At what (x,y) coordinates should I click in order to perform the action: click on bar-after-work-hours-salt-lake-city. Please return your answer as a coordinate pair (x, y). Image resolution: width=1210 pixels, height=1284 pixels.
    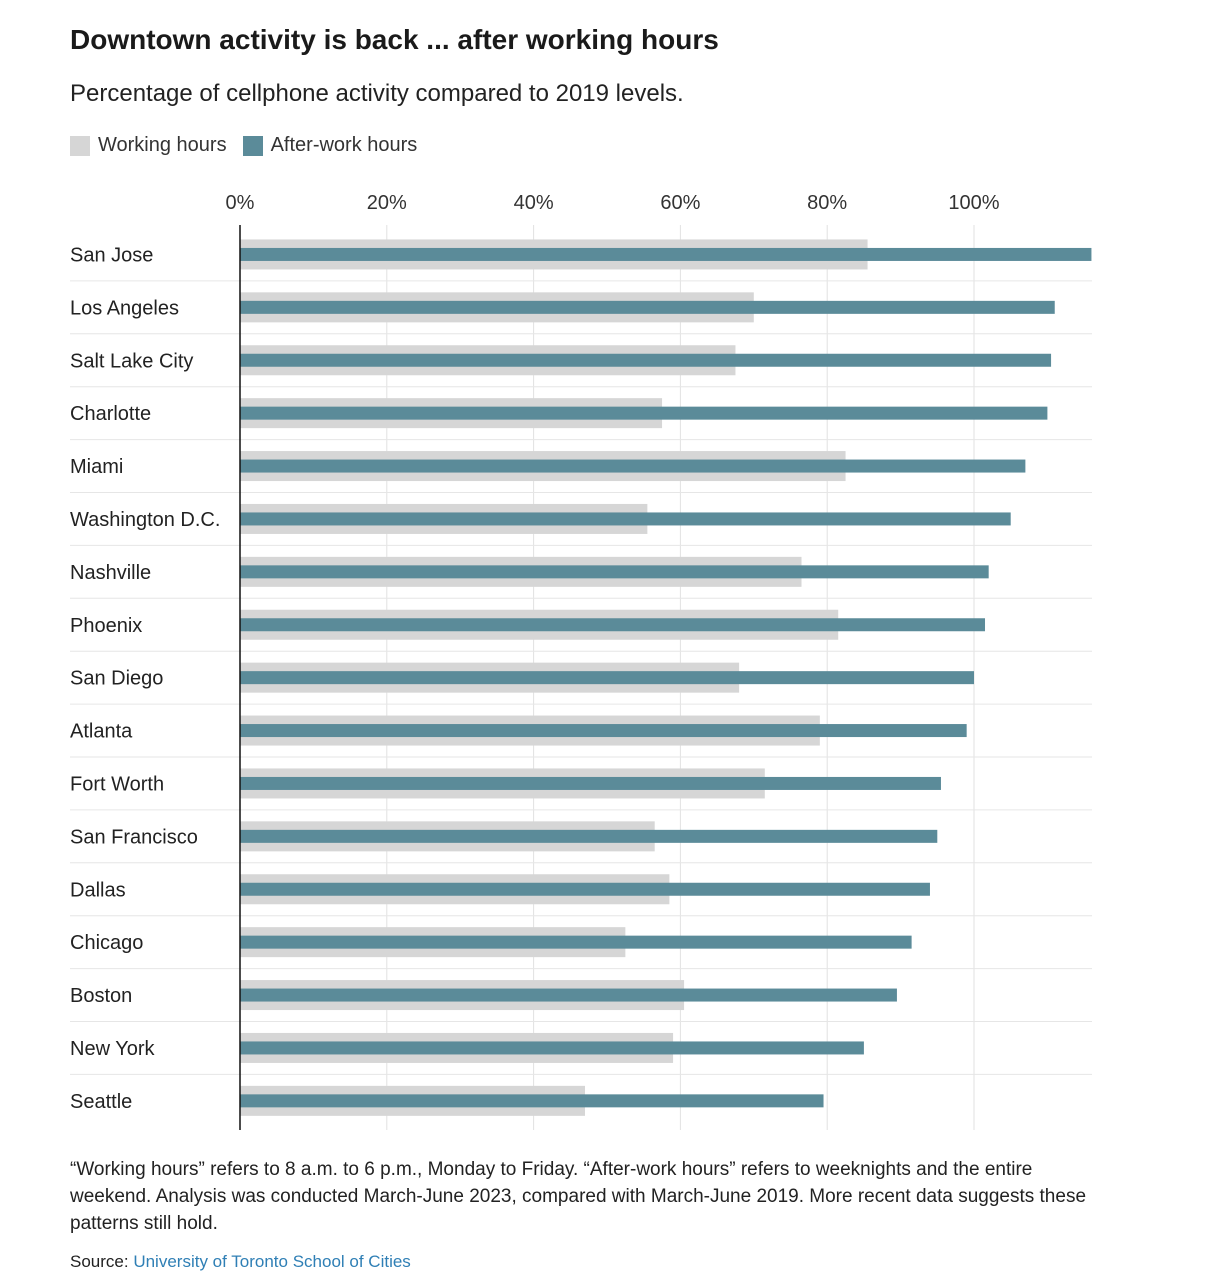
    Looking at the image, I should click on (646, 360).